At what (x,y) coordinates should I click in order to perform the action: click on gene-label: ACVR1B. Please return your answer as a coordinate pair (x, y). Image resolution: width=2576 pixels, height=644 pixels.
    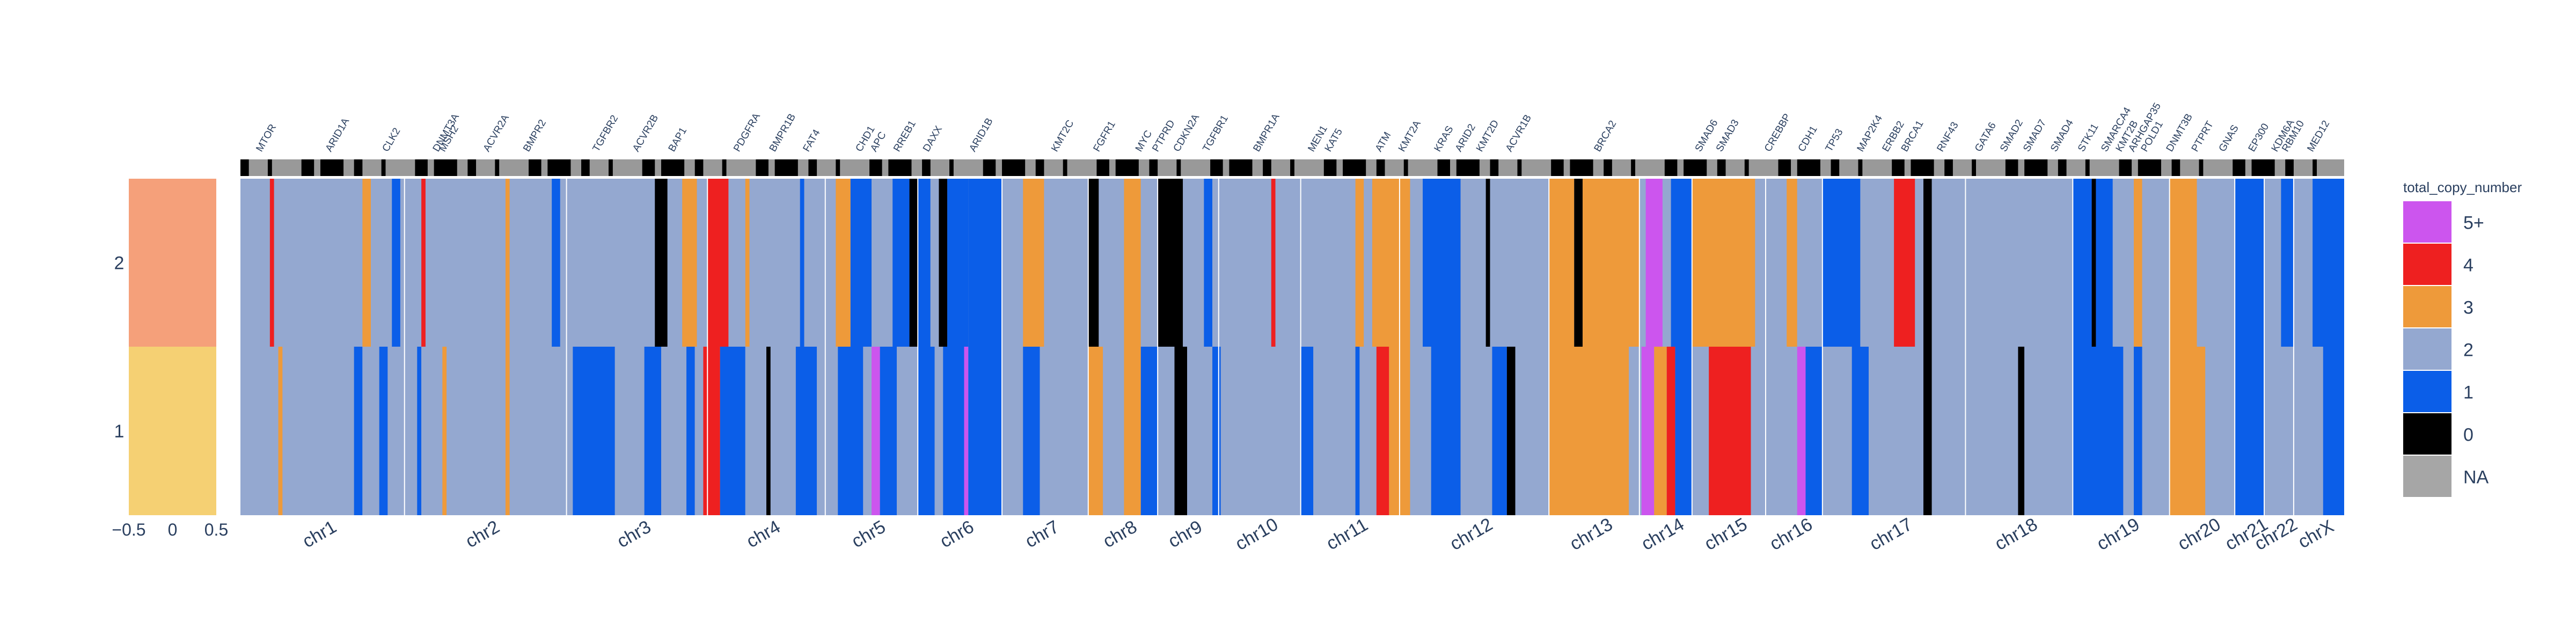
    Looking at the image, I should click on (1519, 133).